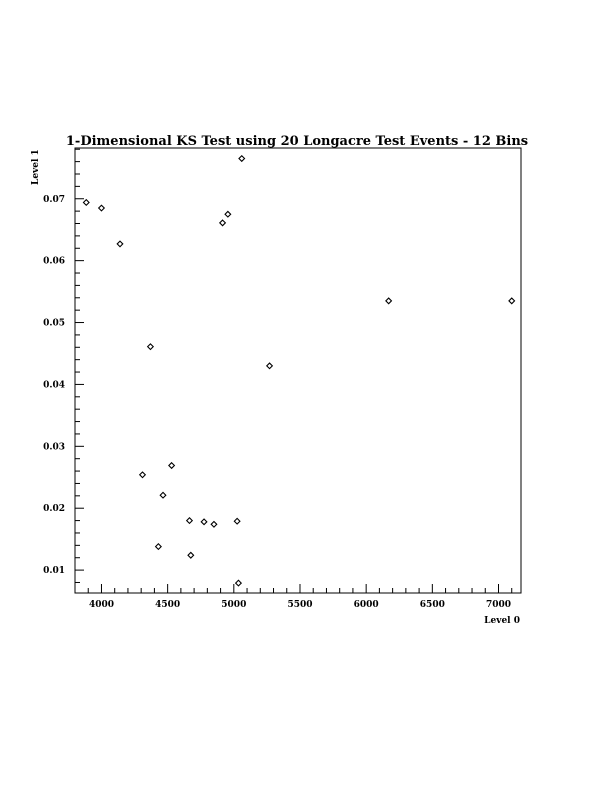 This screenshot has width=612, height=792. I want to click on y-axis-label: Level 1, so click(36, 167).